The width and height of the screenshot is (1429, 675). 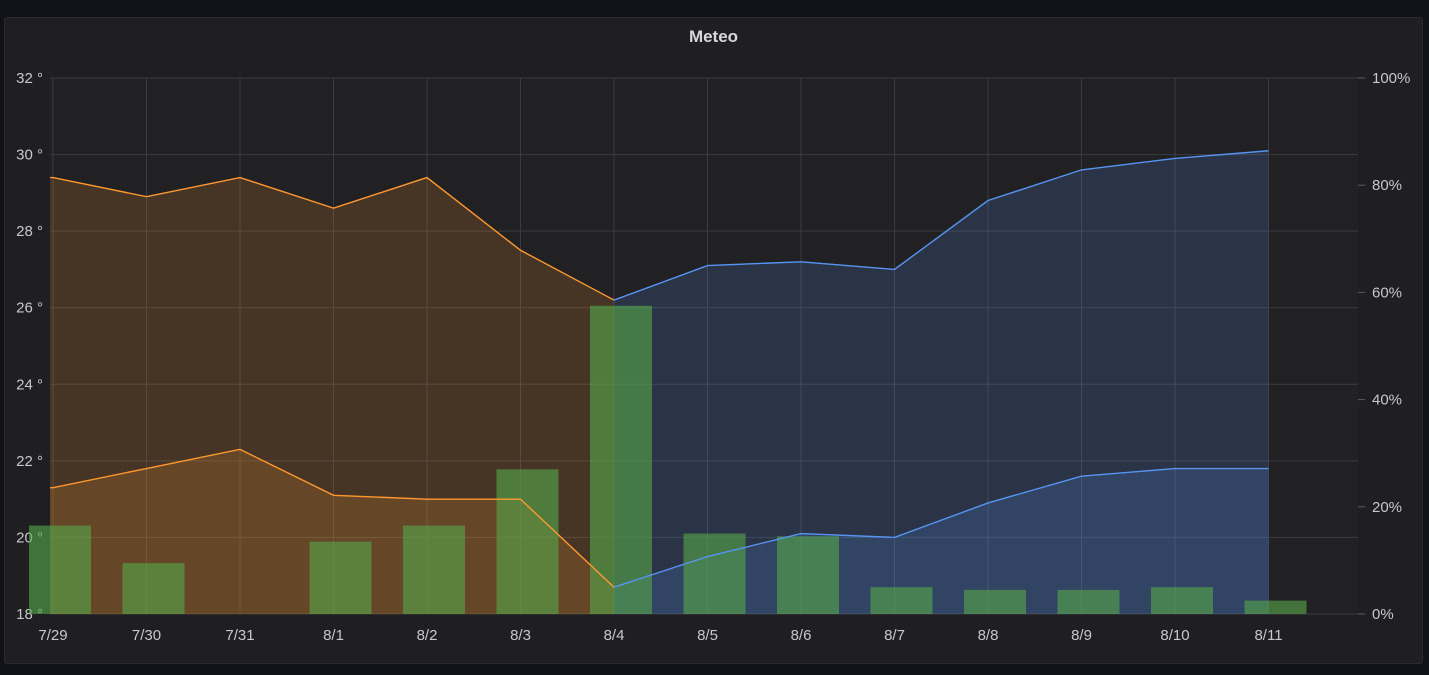 I want to click on y-left-tick-label: 26 °, so click(x=29, y=308).